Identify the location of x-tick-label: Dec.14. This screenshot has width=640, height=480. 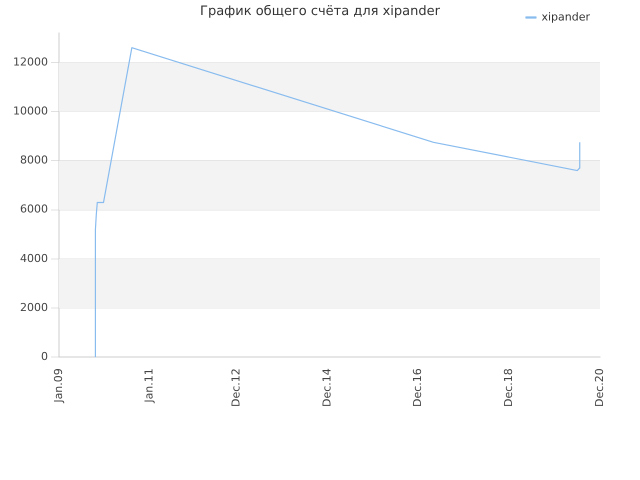
(327, 387).